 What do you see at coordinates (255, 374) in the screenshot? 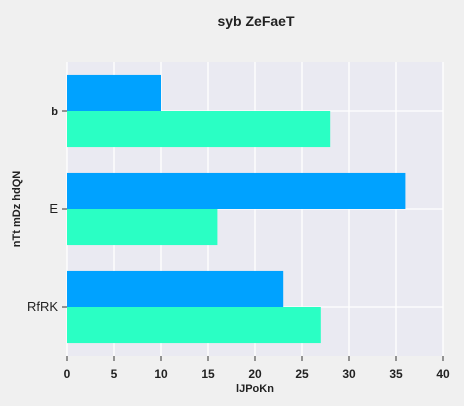
I see `x-tick-label: 20` at bounding box center [255, 374].